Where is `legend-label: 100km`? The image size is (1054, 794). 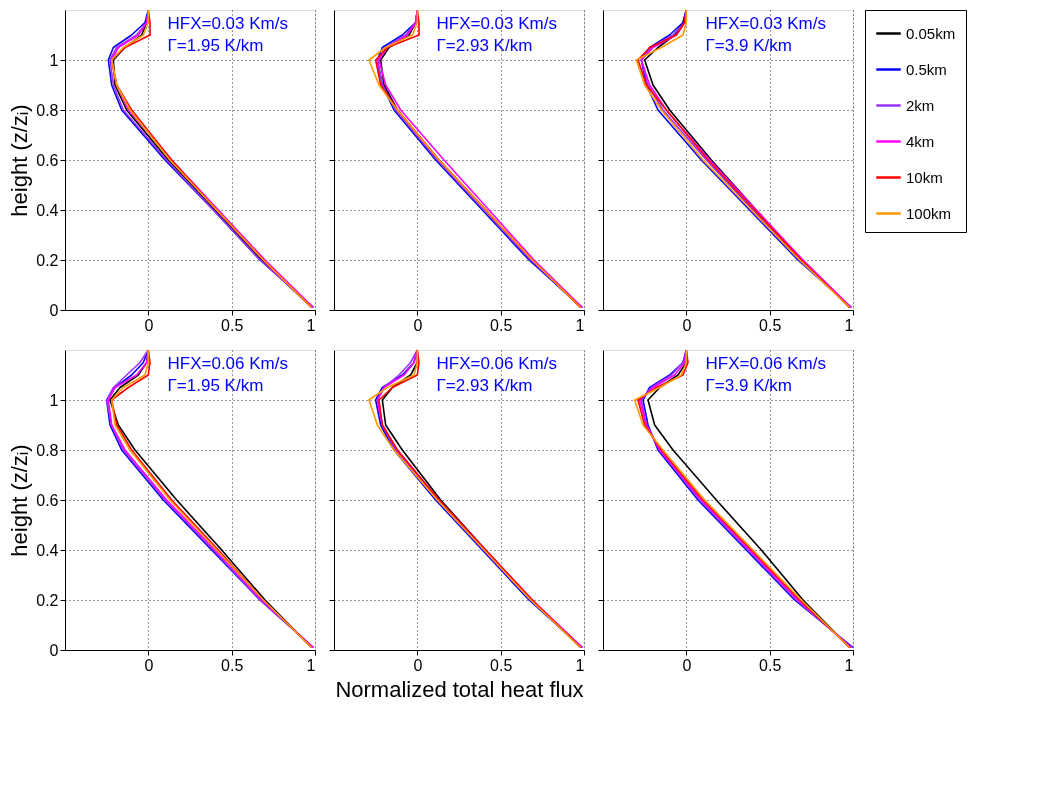 legend-label: 100km is located at coordinates (929, 213).